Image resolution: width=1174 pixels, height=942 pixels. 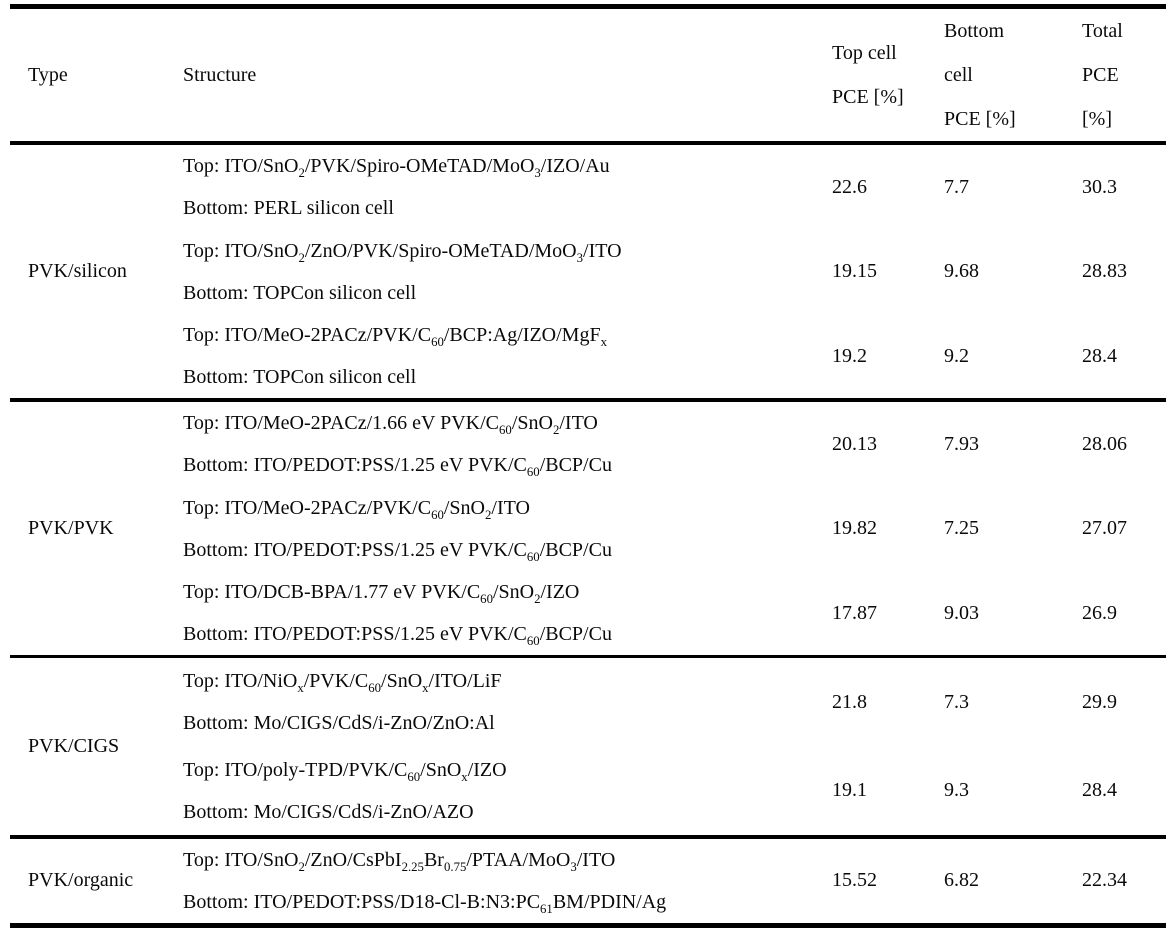 I want to click on col-header-bottom-cell-pce: Bottom cell PCE [%], so click(x=1013, y=75).